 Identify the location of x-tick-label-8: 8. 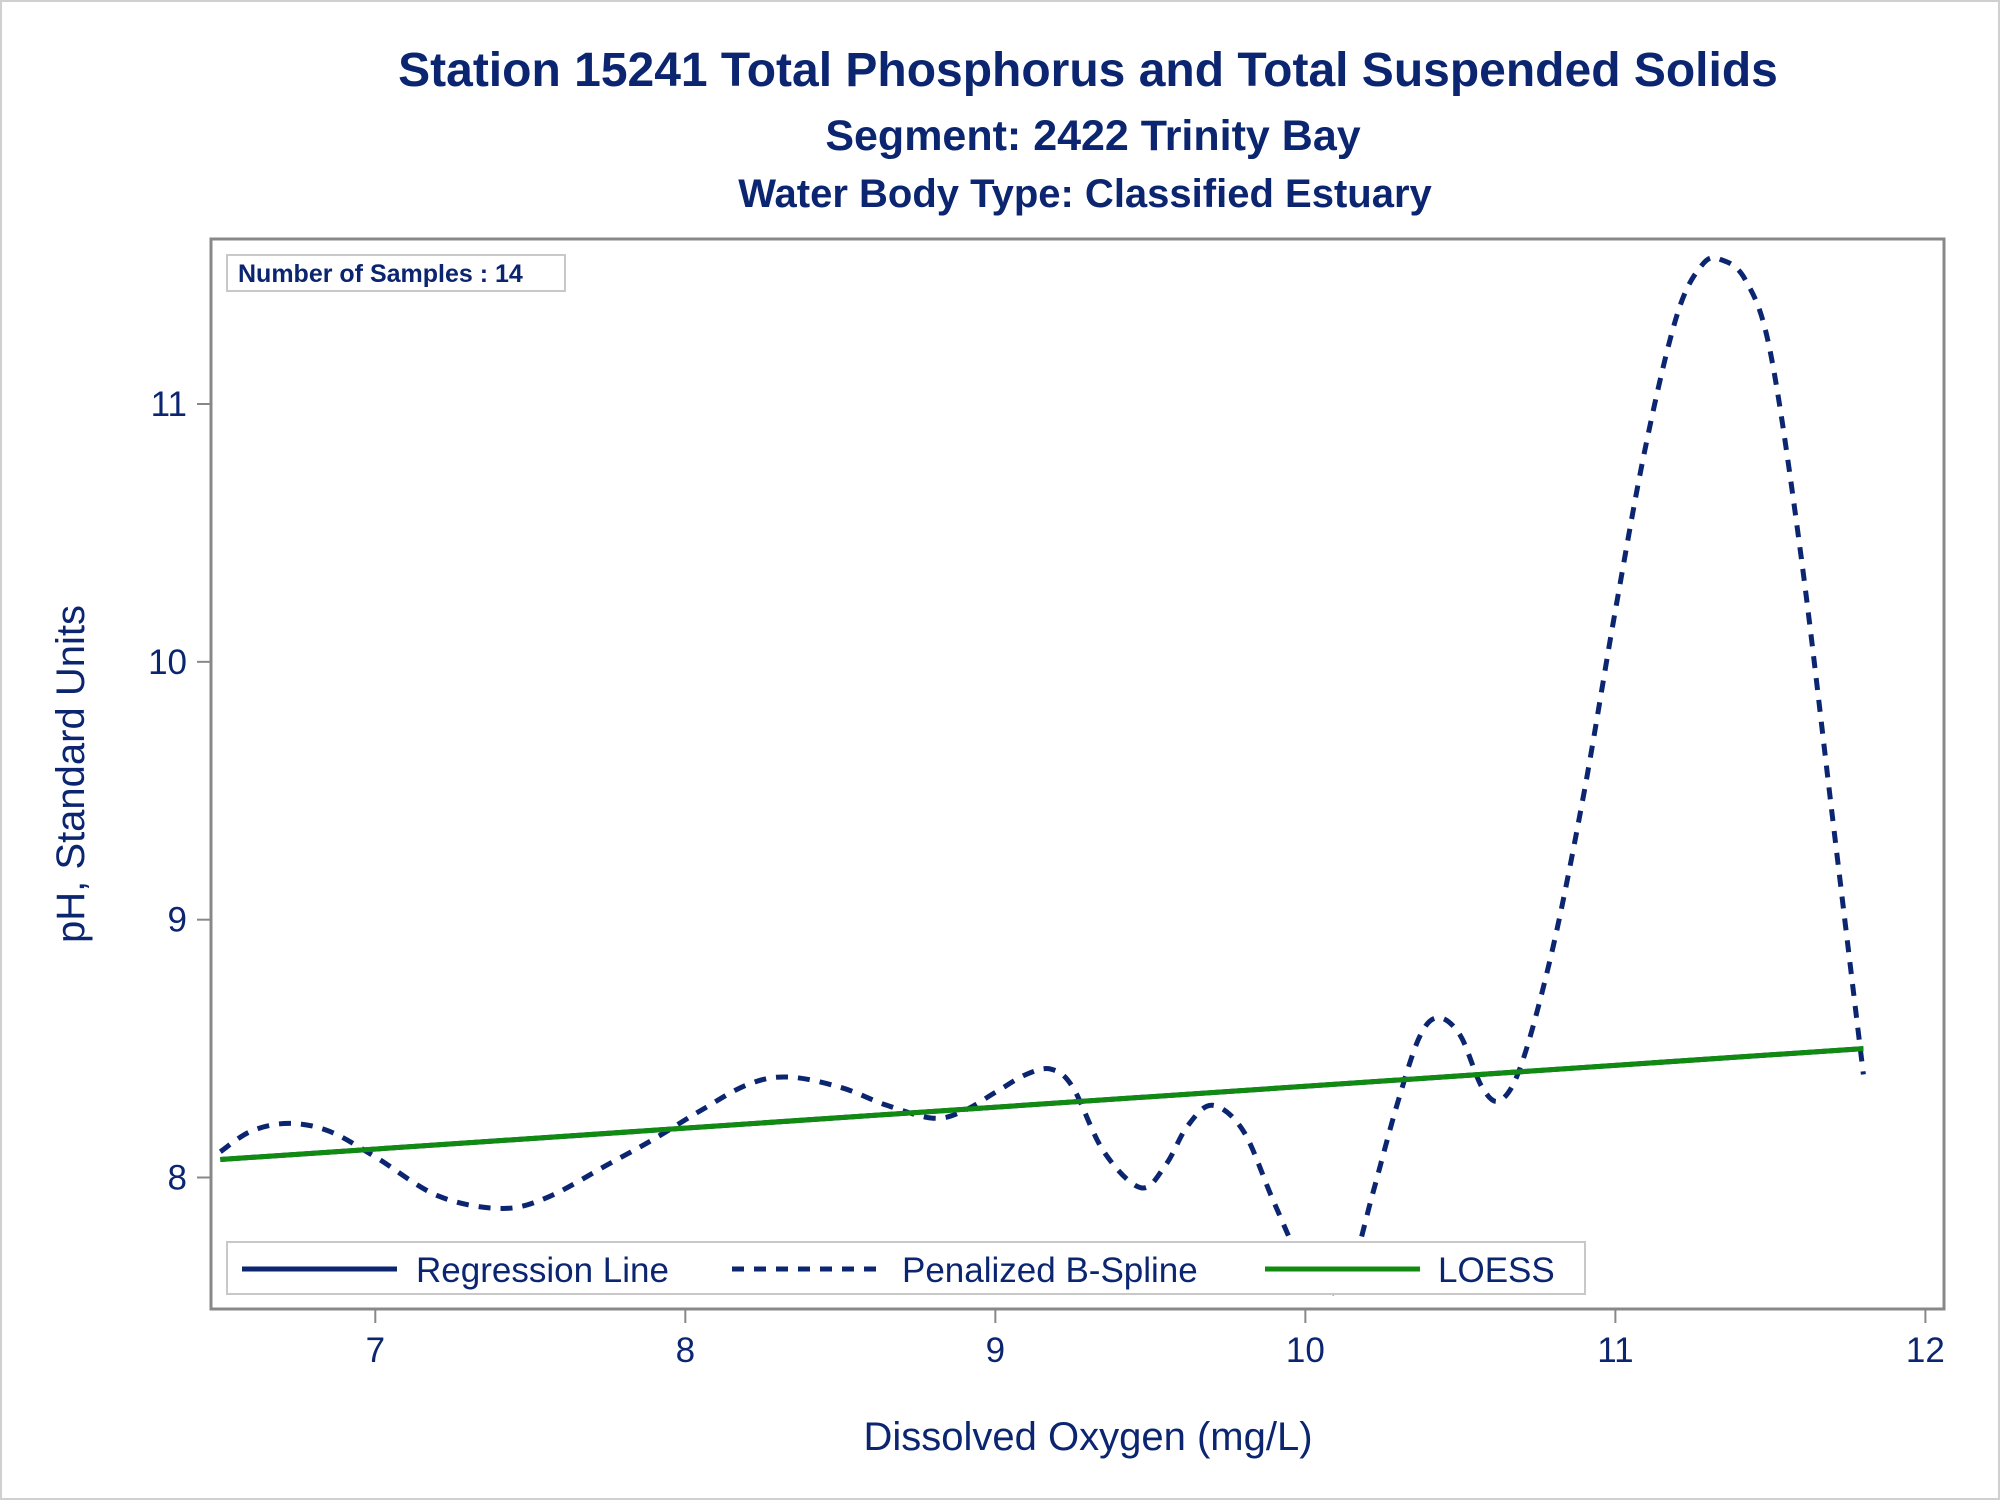
(685, 1350).